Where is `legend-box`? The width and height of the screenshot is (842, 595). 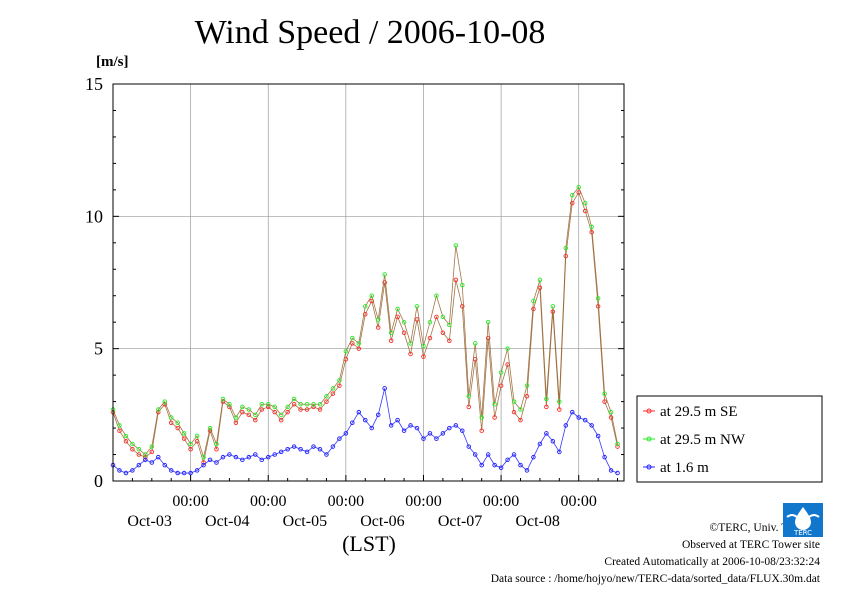
legend-box is located at coordinates (729, 439).